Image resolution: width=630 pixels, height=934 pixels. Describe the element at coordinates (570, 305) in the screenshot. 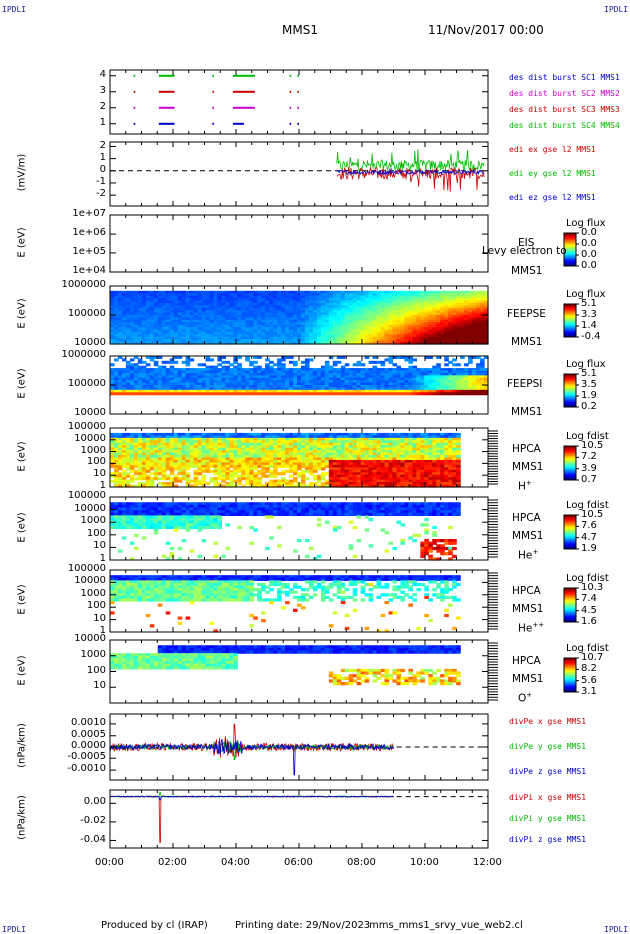

I see `colorbar-step` at that location.